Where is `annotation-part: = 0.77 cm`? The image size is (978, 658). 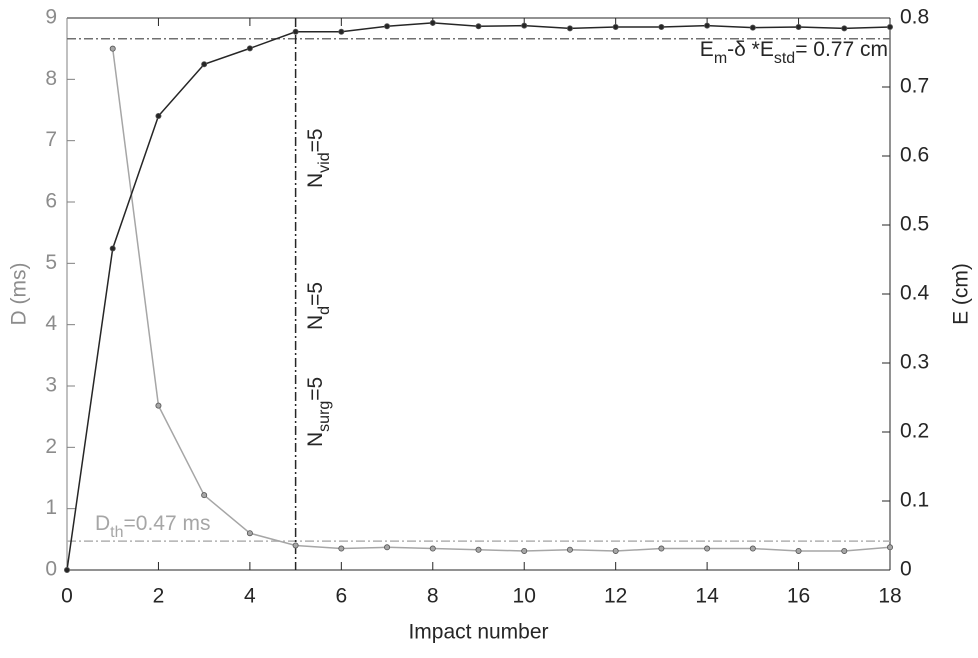 annotation-part: = 0.77 cm is located at coordinates (841, 49).